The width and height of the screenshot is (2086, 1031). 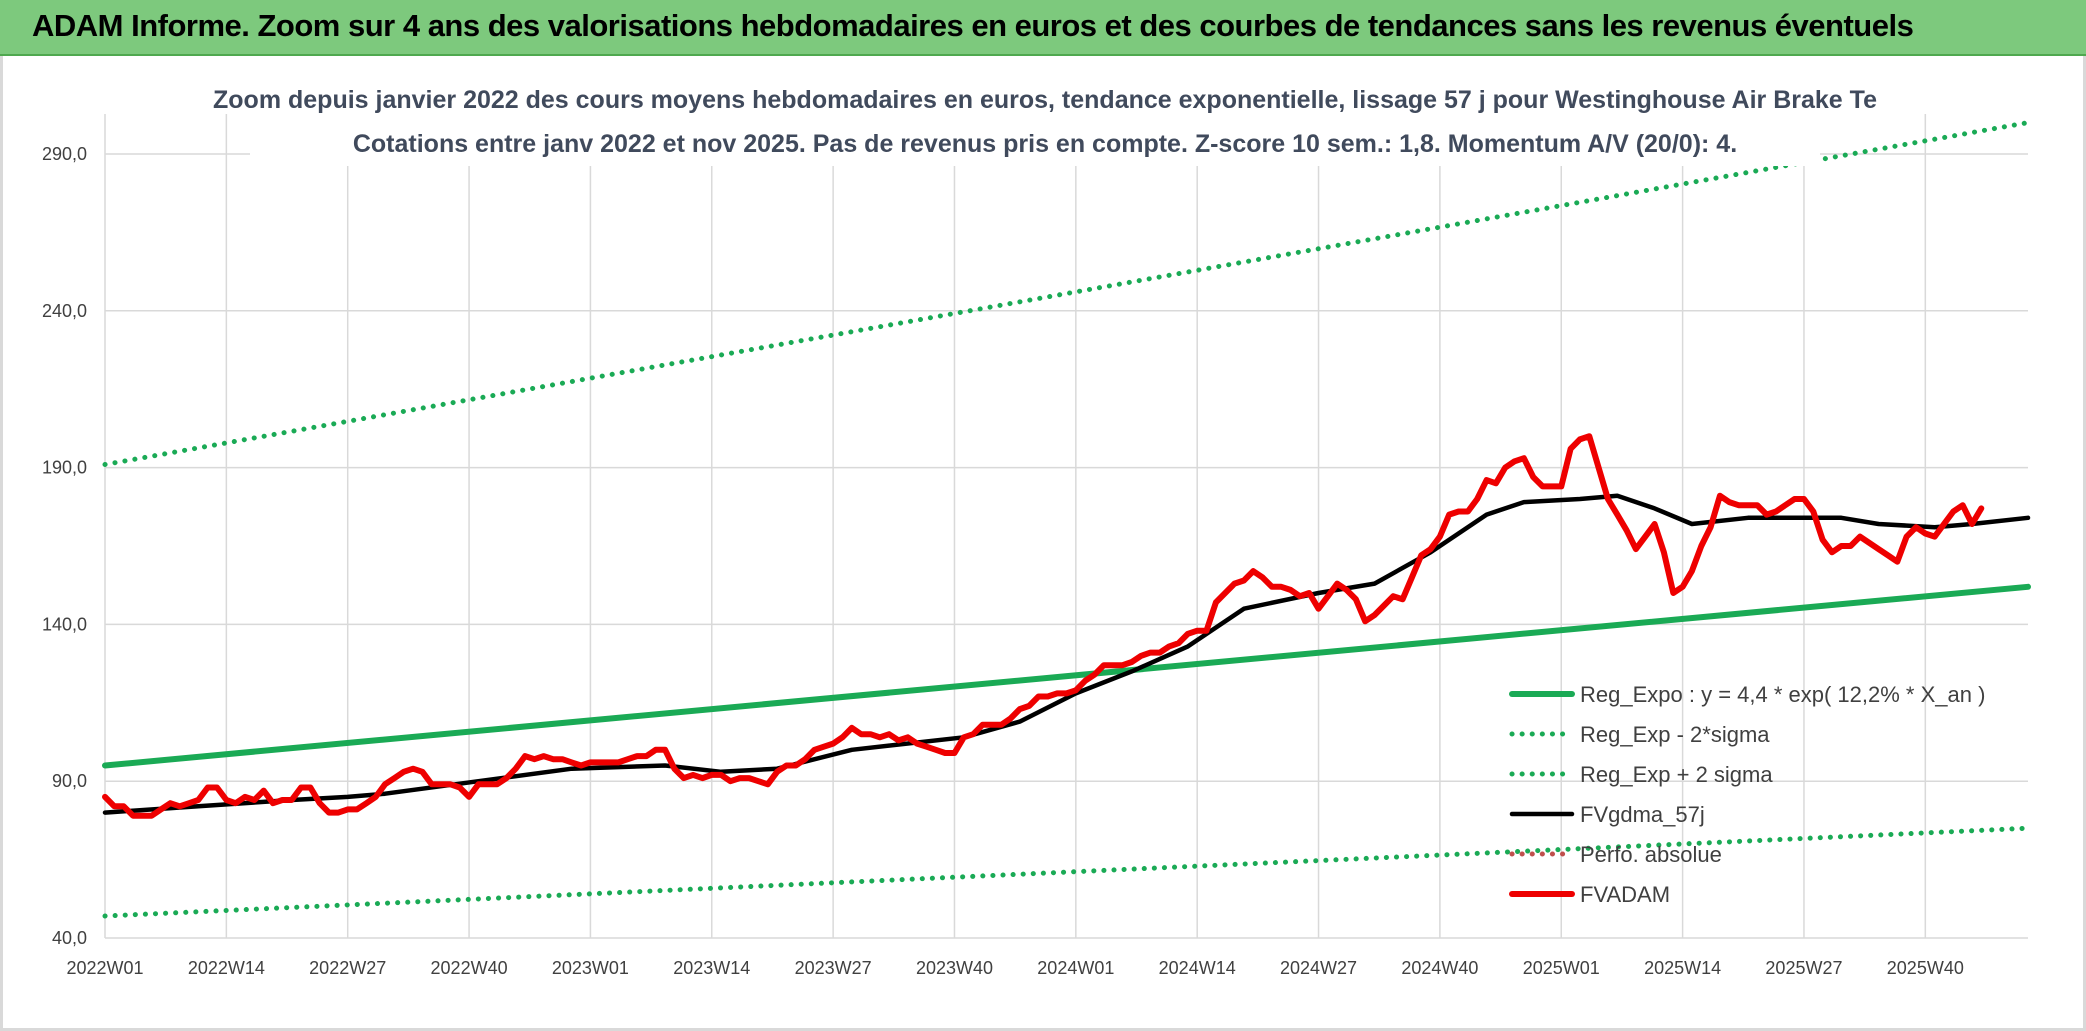 What do you see at coordinates (954, 968) in the screenshot?
I see `x-tick-label: 2023W40` at bounding box center [954, 968].